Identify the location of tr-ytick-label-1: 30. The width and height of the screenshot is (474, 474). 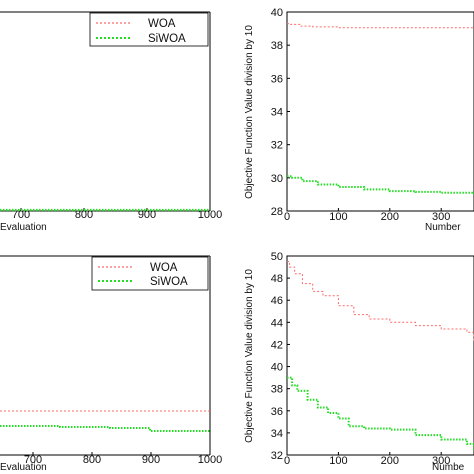
(277, 179).